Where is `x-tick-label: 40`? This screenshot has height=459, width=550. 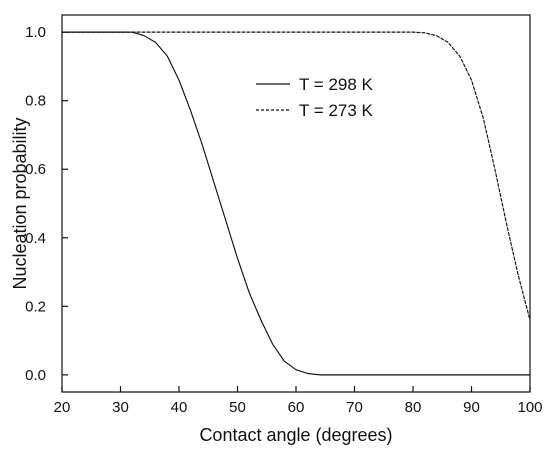 x-tick-label: 40 is located at coordinates (179, 407).